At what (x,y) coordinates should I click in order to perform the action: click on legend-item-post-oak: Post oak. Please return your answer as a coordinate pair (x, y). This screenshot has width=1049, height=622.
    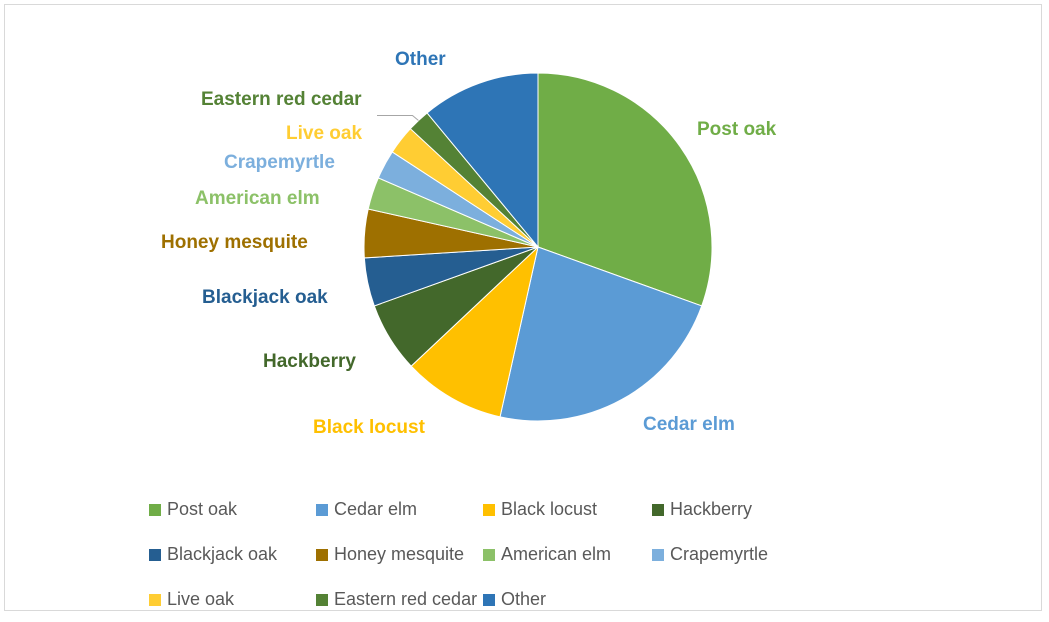
    Looking at the image, I should click on (232, 509).